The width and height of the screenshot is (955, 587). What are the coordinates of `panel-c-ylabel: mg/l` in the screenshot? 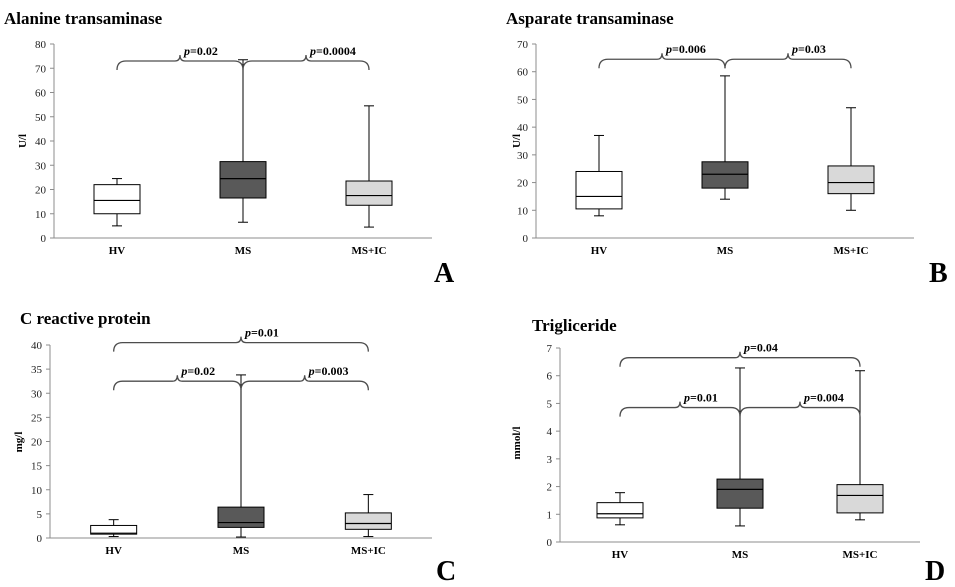 It's located at (19, 442).